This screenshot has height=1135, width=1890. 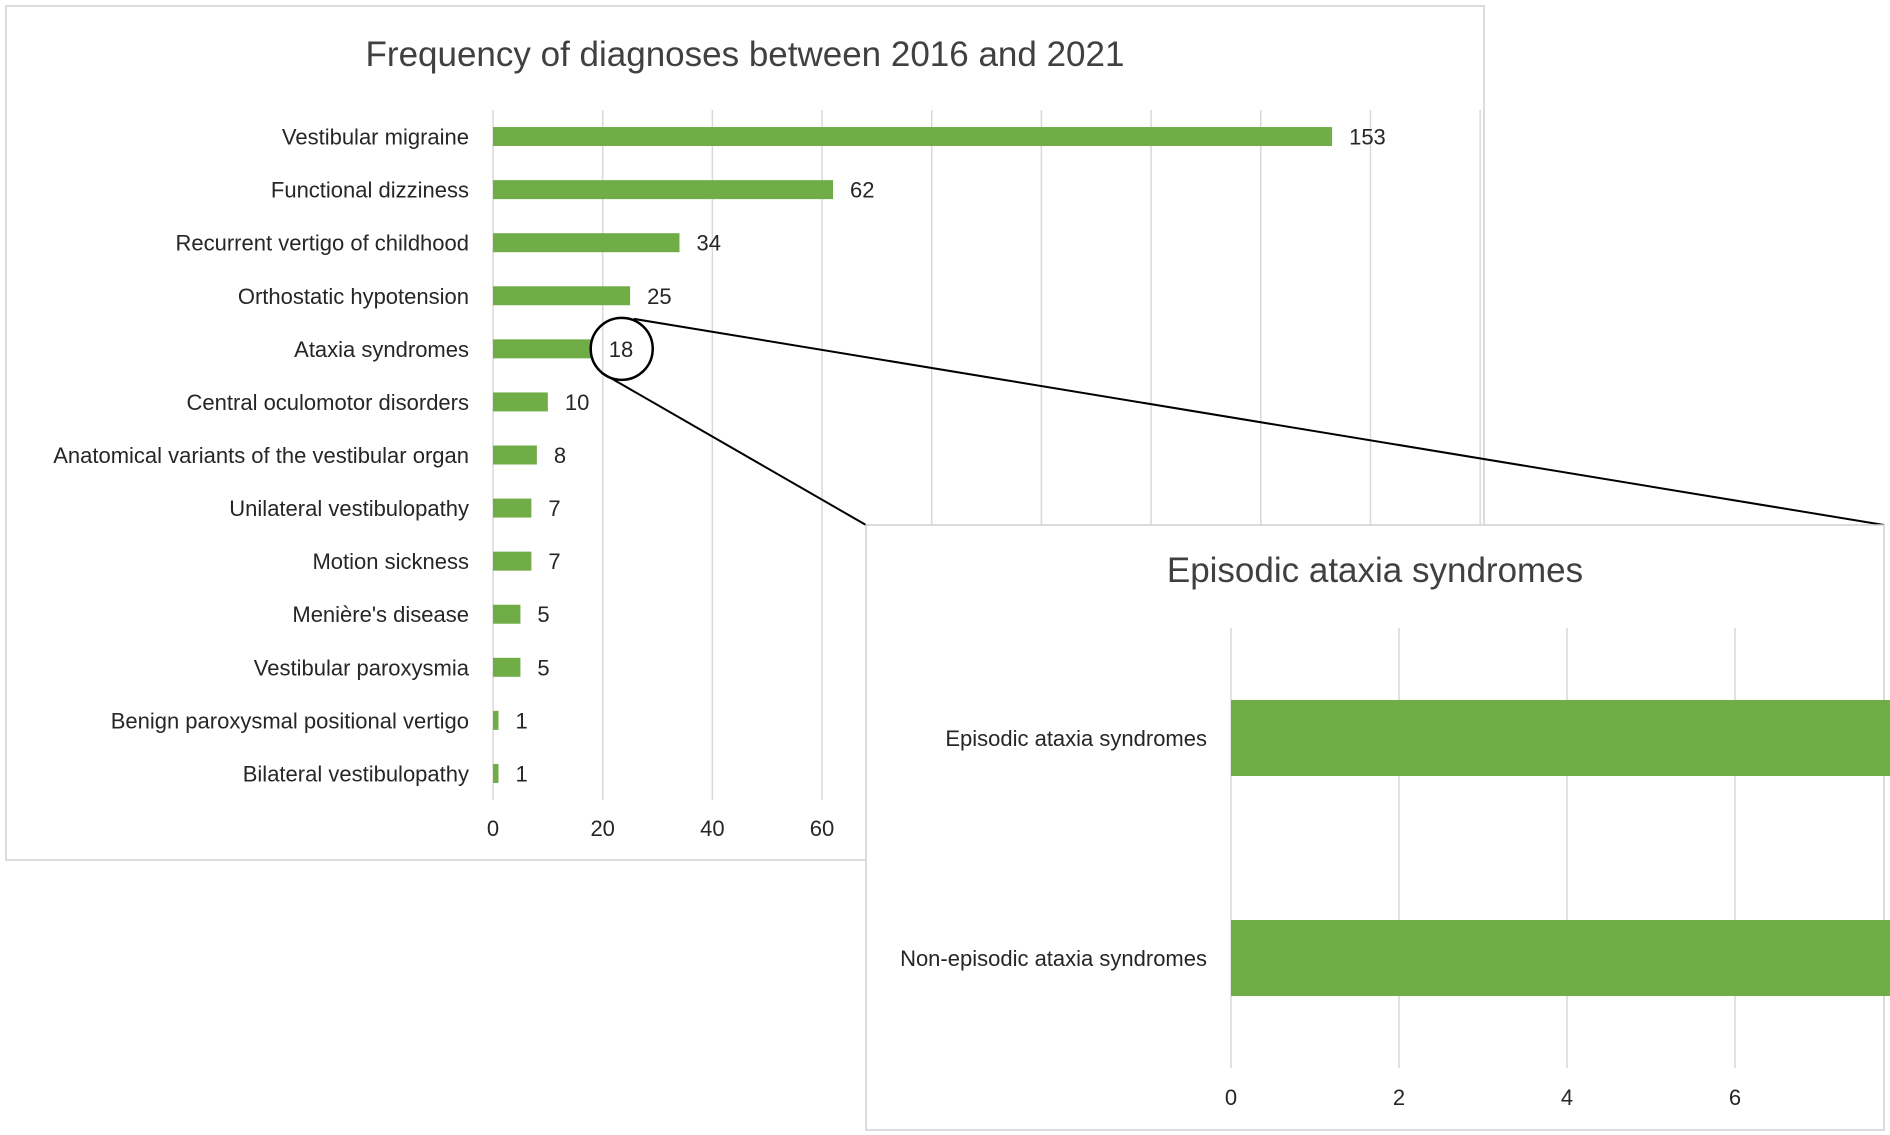 What do you see at coordinates (554, 561) in the screenshot?
I see `main-value-label-motion-sickness: 7` at bounding box center [554, 561].